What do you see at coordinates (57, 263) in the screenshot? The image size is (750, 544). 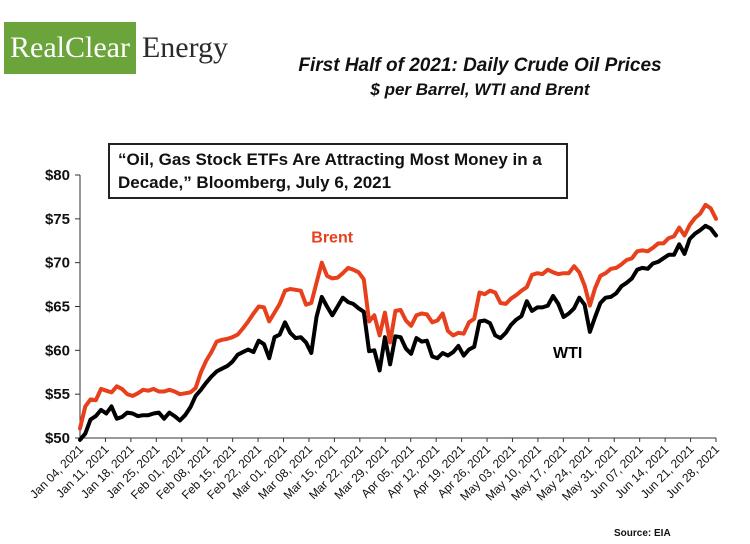 I see `y-tick-label: $70` at bounding box center [57, 263].